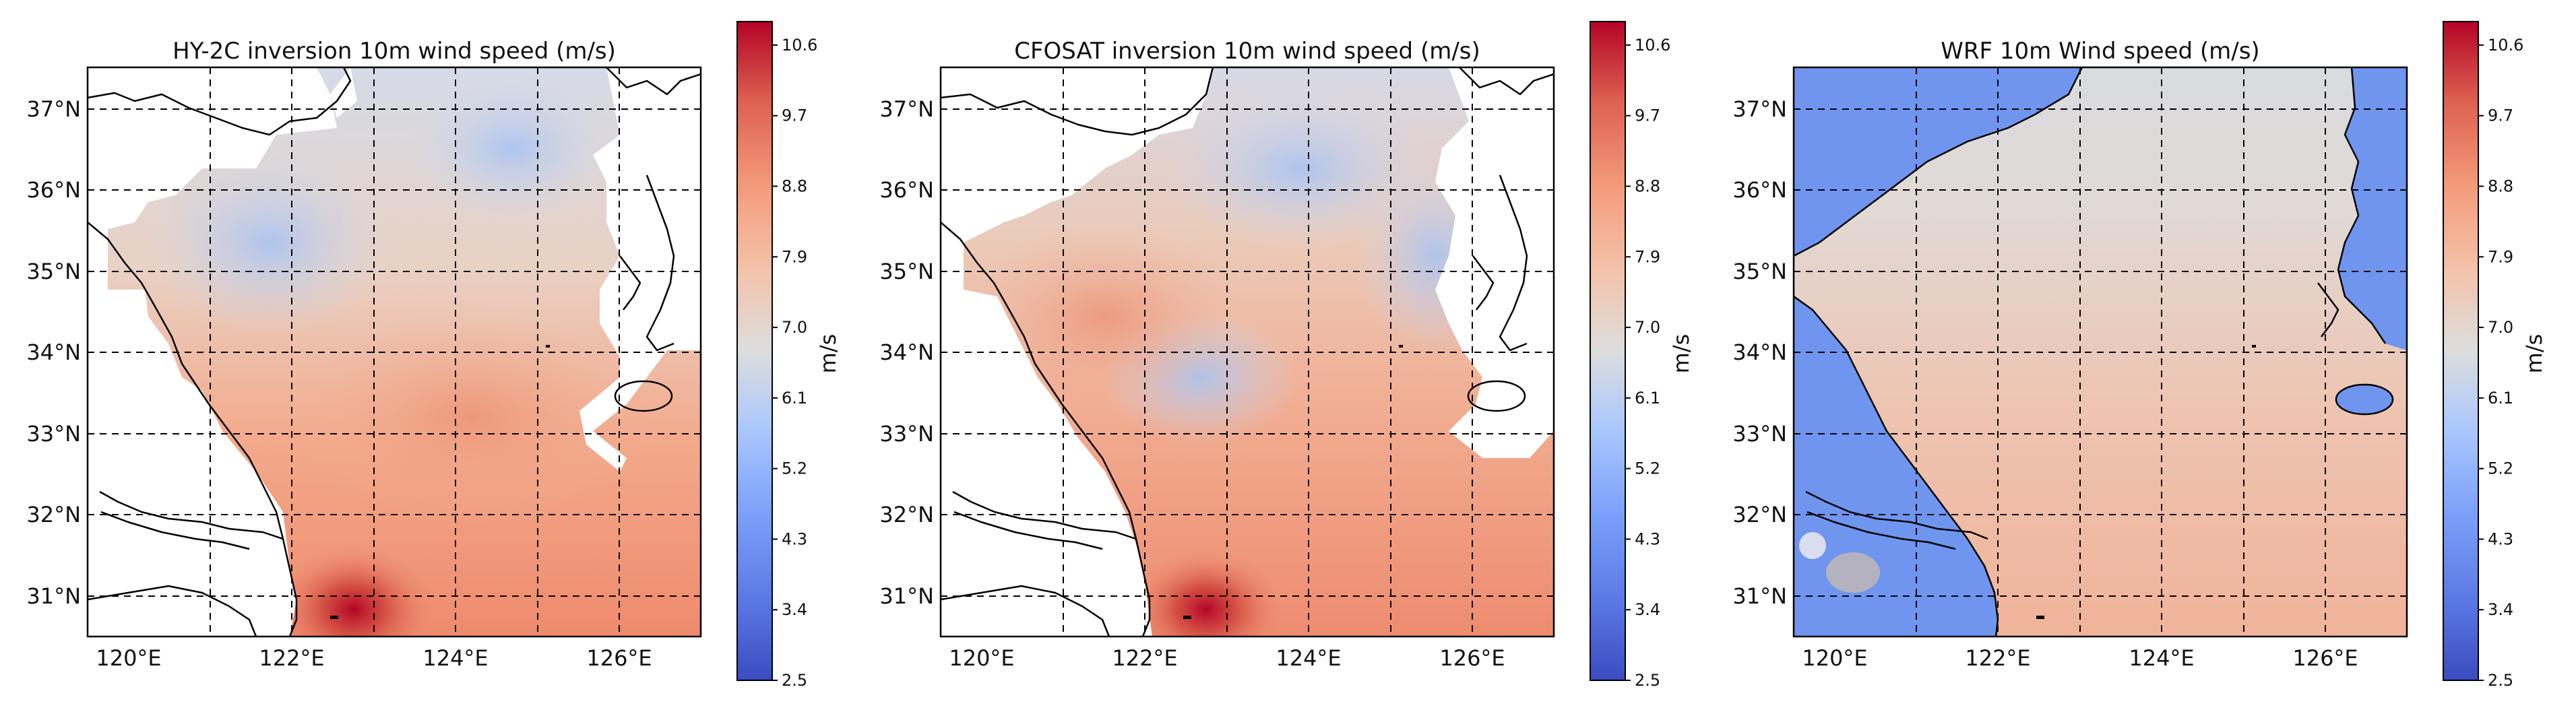 This screenshot has height=714, width=2576. What do you see at coordinates (512, 148) in the screenshot?
I see `wind-low-region` at bounding box center [512, 148].